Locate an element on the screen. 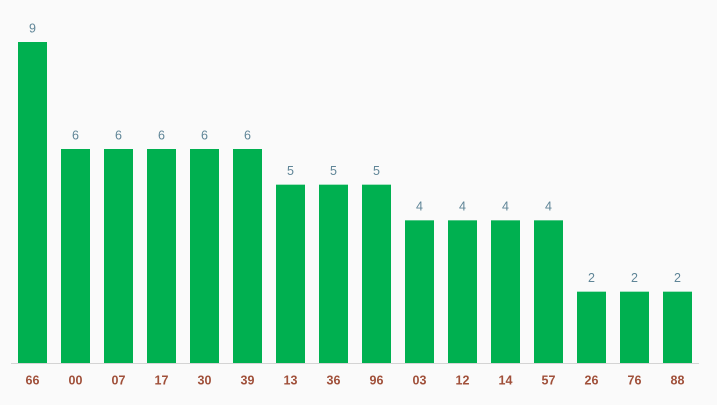  x-tick-label: 66 is located at coordinates (33, 380).